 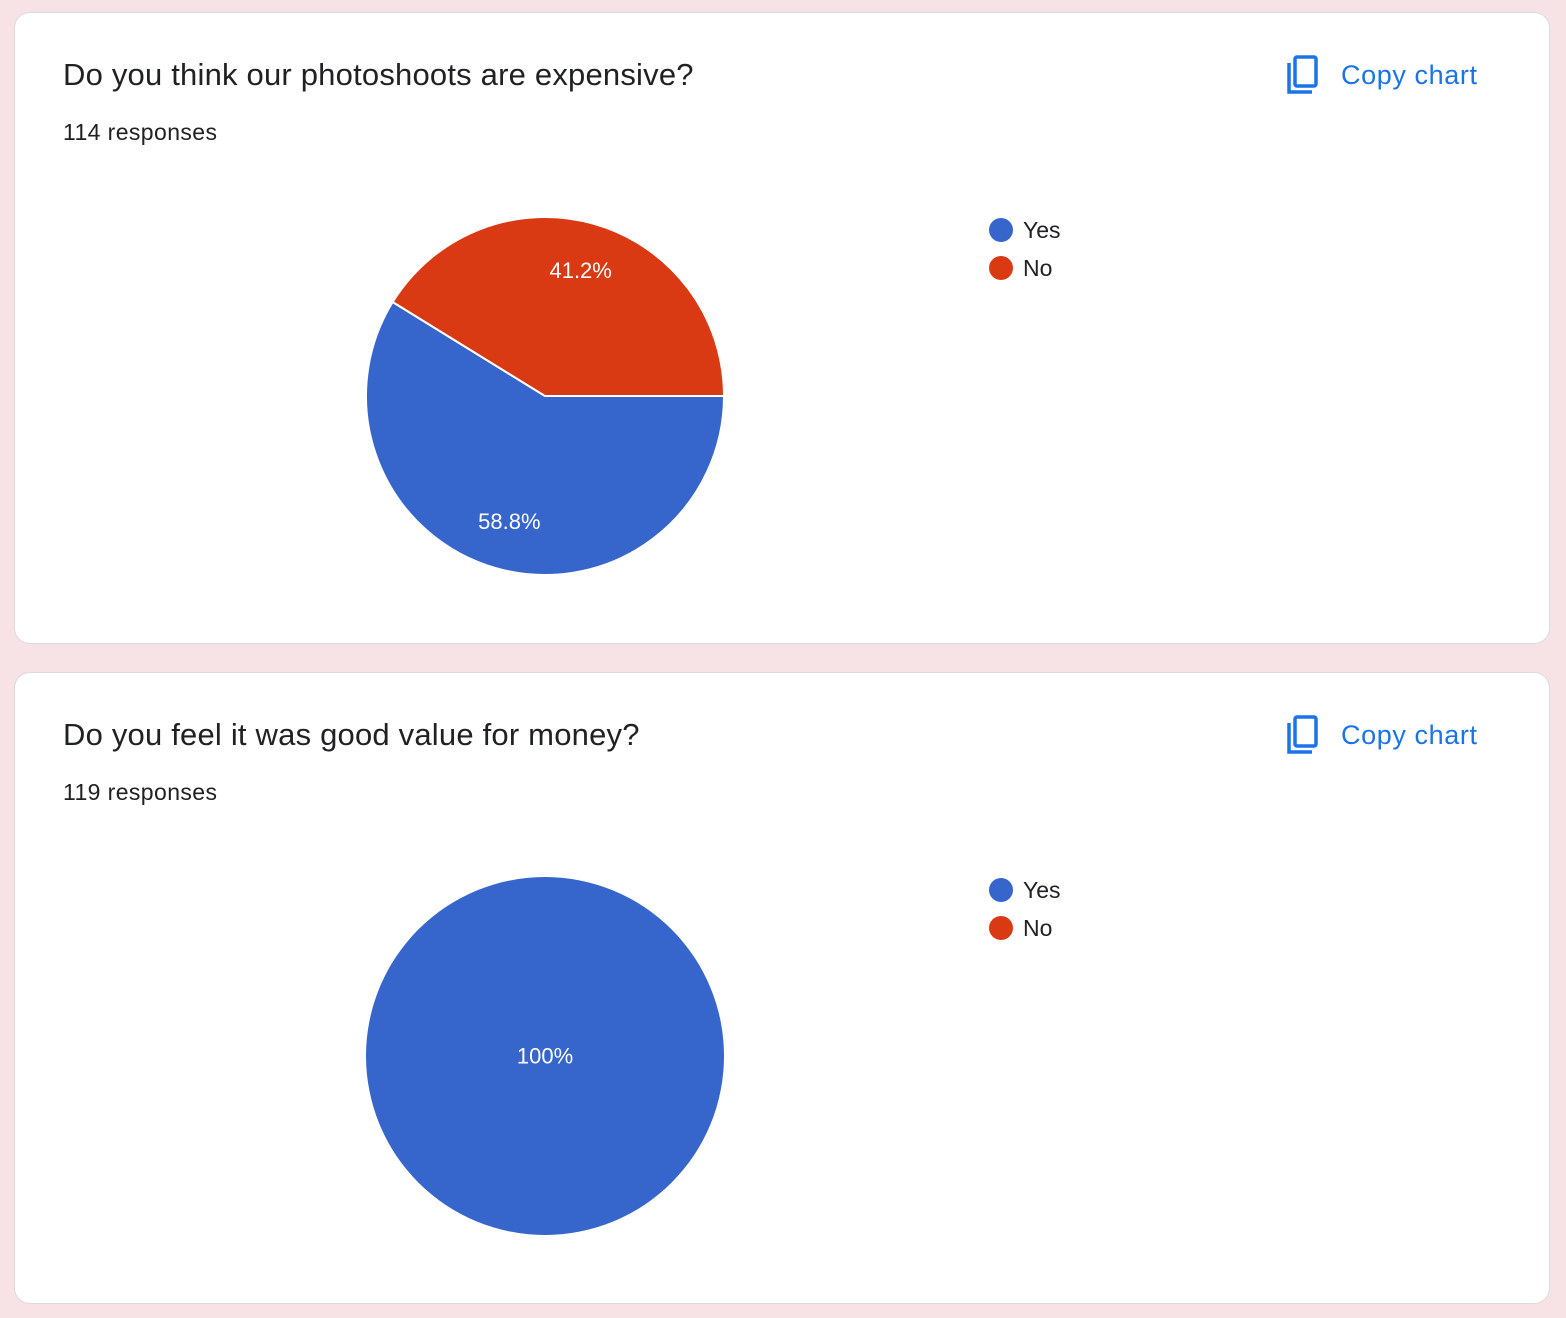 I want to click on response-count: 114 responses, so click(x=140, y=132).